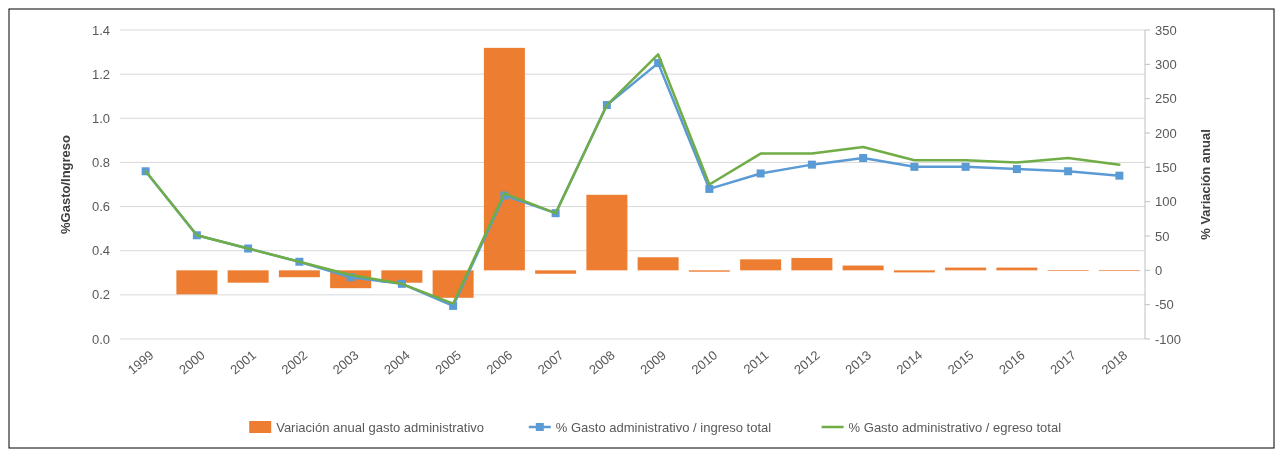 The image size is (1283, 457). What do you see at coordinates (1168, 339) in the screenshot?
I see `y2-tick-label: -100` at bounding box center [1168, 339].